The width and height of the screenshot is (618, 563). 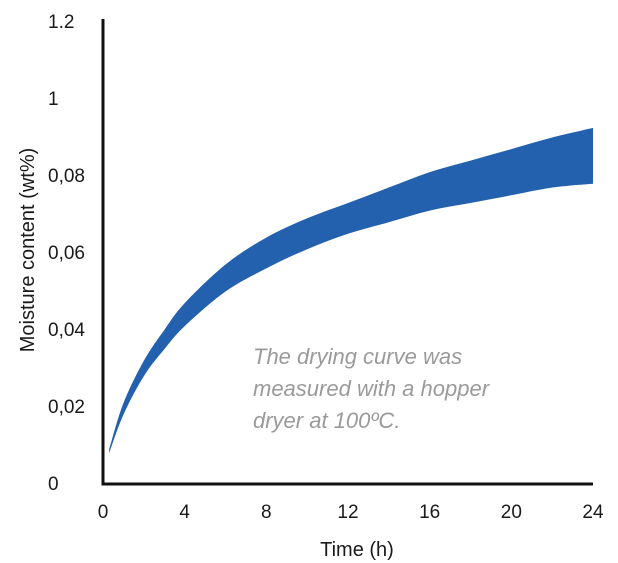 I want to click on y-tick-label: 0,02, so click(x=66, y=407).